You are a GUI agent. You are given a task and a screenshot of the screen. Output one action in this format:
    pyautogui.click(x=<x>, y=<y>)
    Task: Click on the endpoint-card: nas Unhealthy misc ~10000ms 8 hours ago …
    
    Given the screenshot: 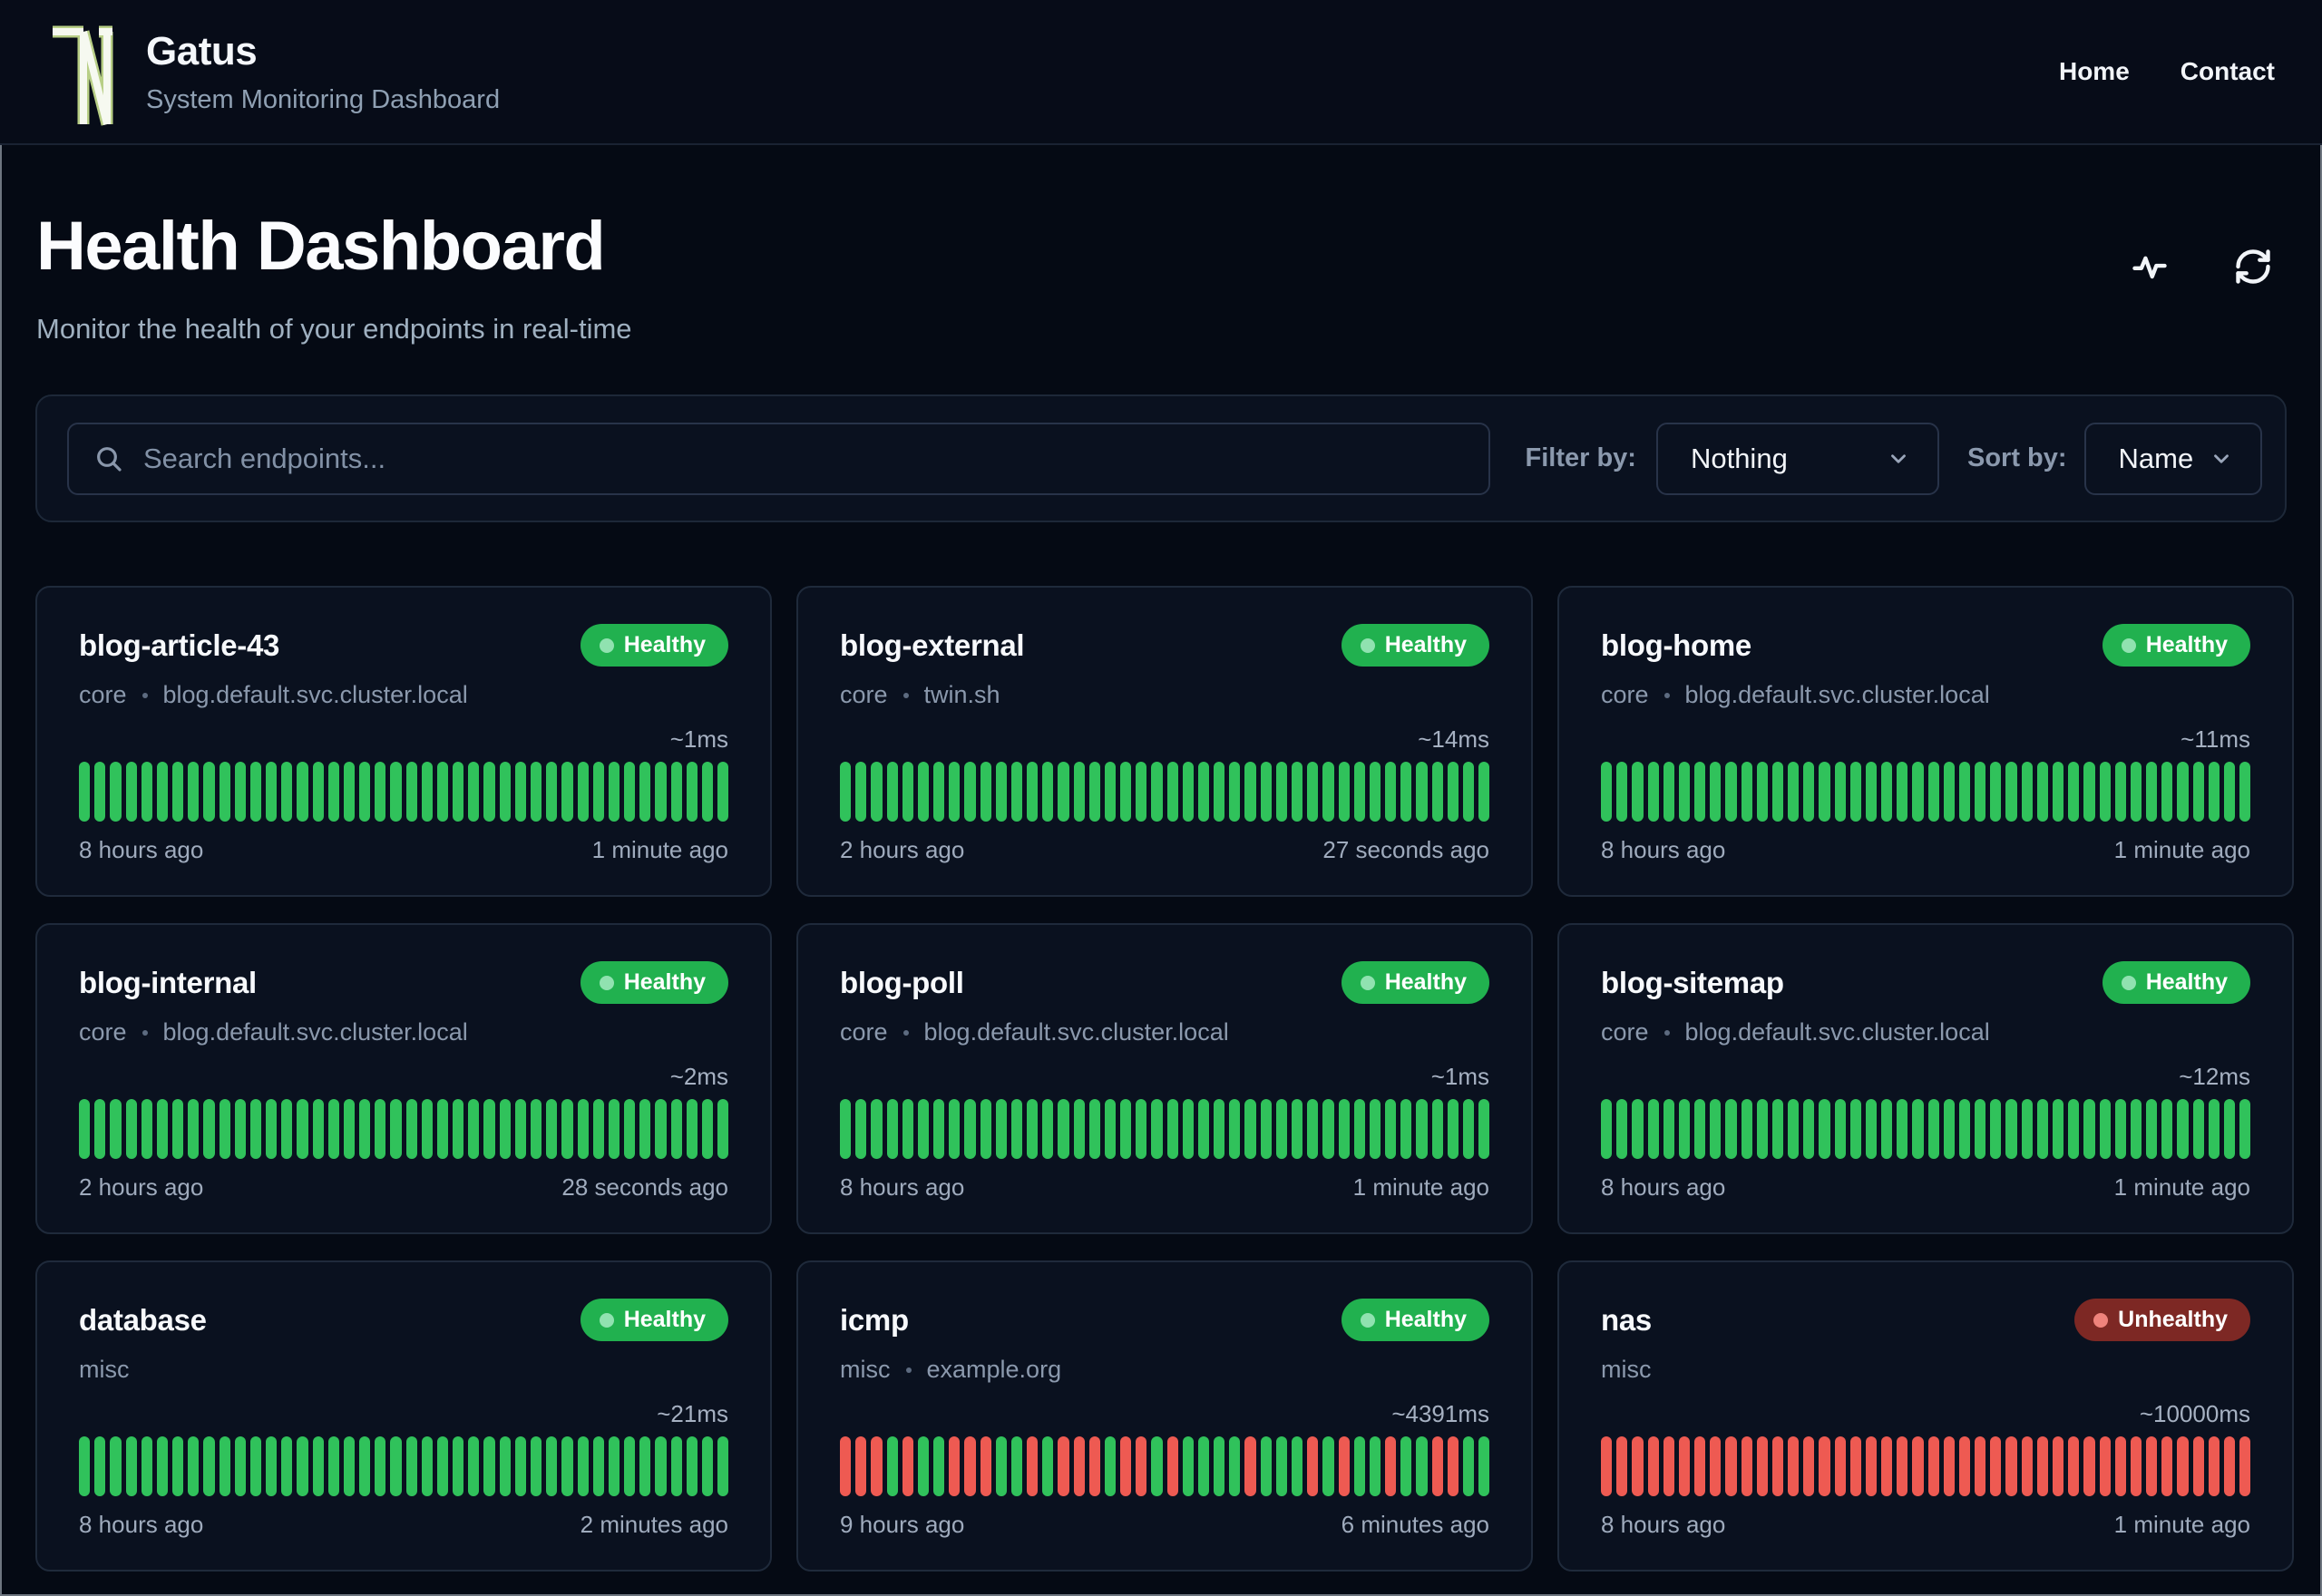 What is the action you would take?
    pyautogui.click(x=1925, y=1416)
    